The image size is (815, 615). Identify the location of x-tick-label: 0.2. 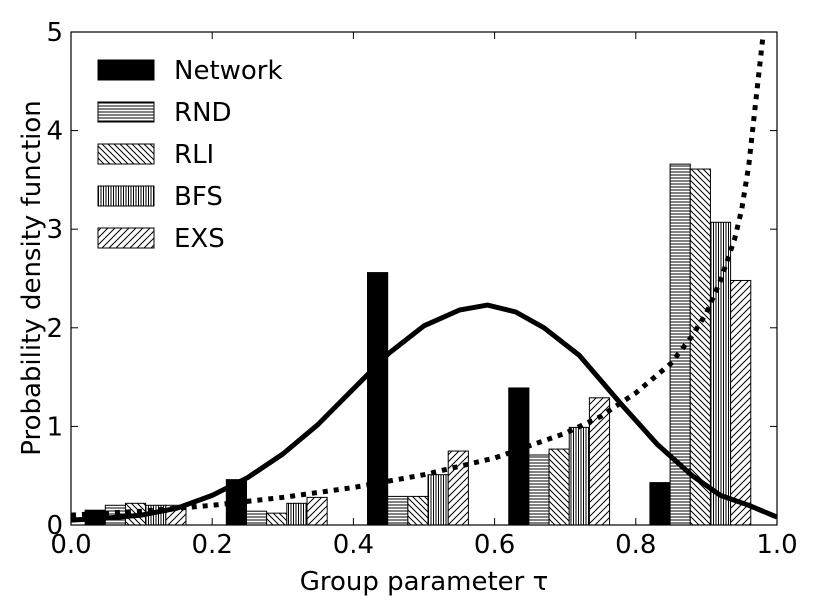
(212, 545).